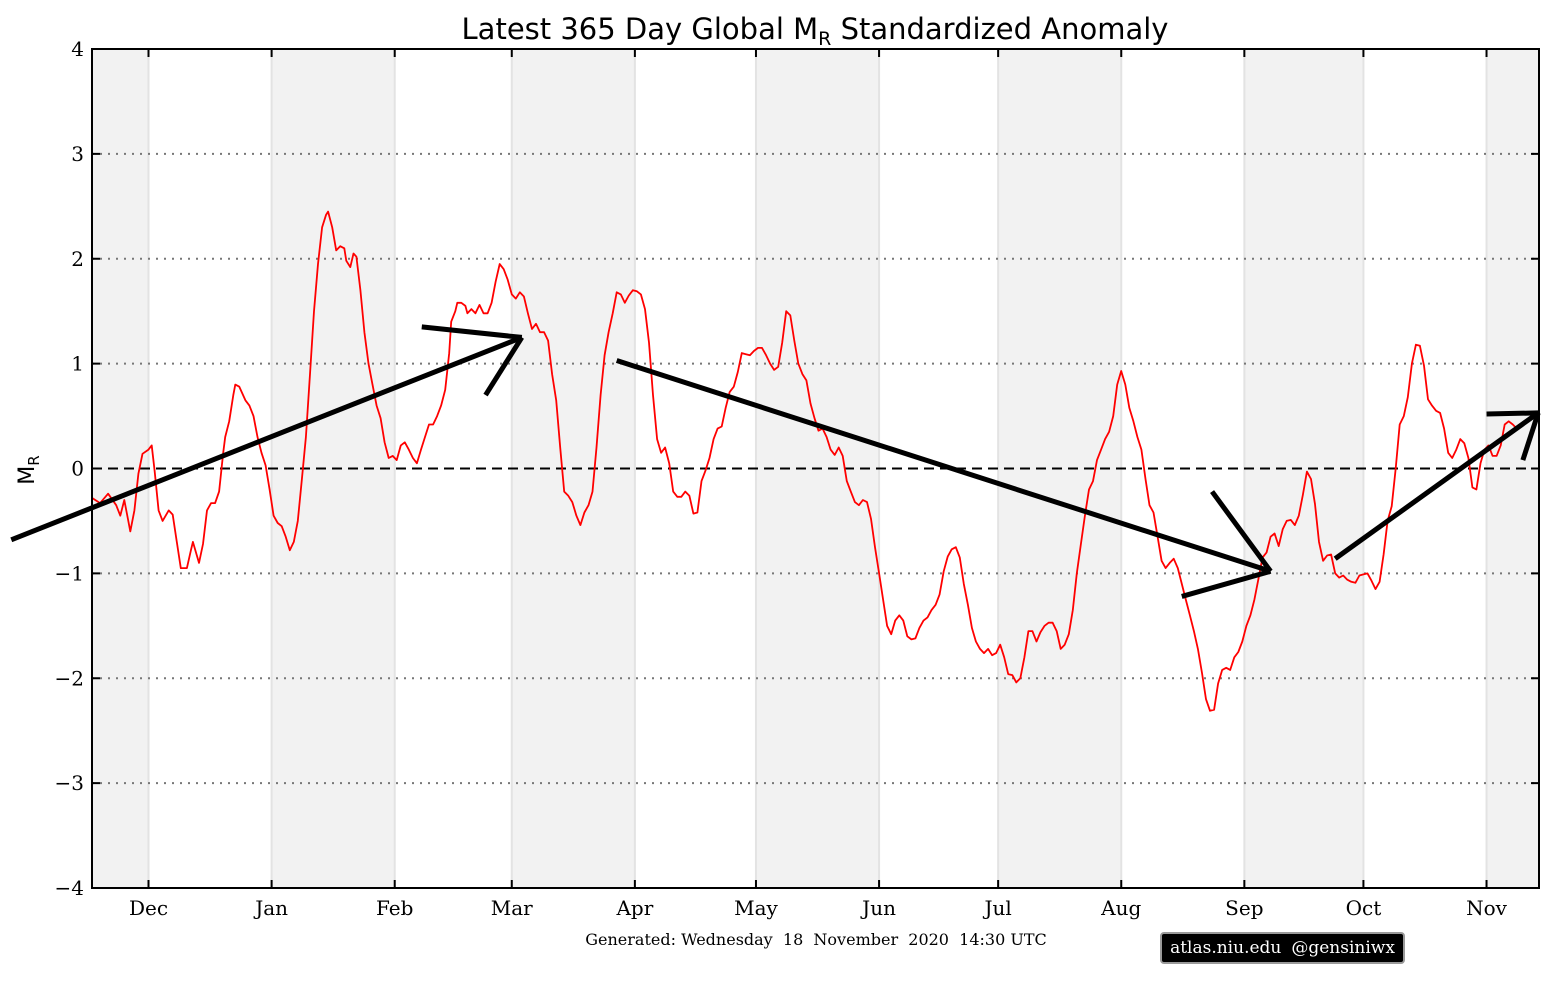 This screenshot has width=1555, height=983. Describe the element at coordinates (77, 49) in the screenshot. I see `y-tick-label: 4` at that location.